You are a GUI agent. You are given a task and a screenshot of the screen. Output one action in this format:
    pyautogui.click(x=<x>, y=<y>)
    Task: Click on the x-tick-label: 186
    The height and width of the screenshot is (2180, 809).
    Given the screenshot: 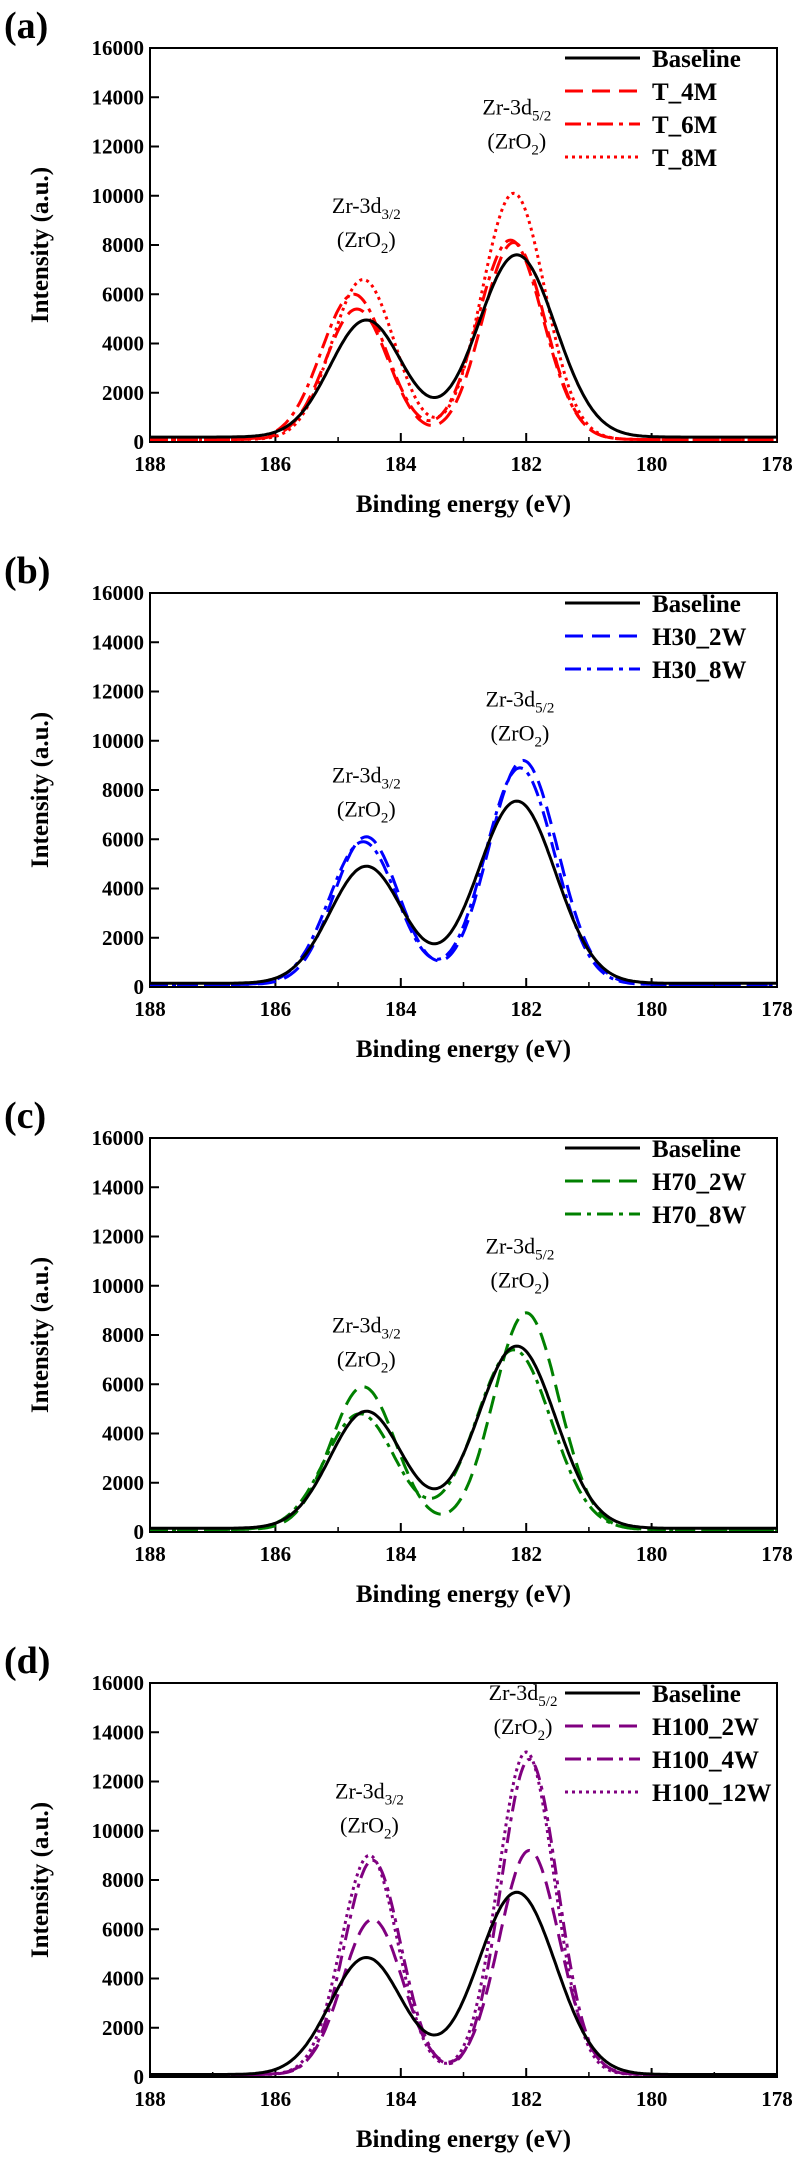 What is the action you would take?
    pyautogui.click(x=276, y=464)
    